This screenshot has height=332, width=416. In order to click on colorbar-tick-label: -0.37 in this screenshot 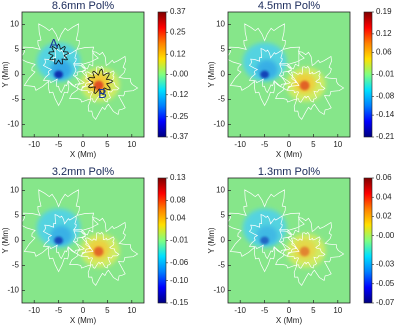, I will do `click(179, 136)`.